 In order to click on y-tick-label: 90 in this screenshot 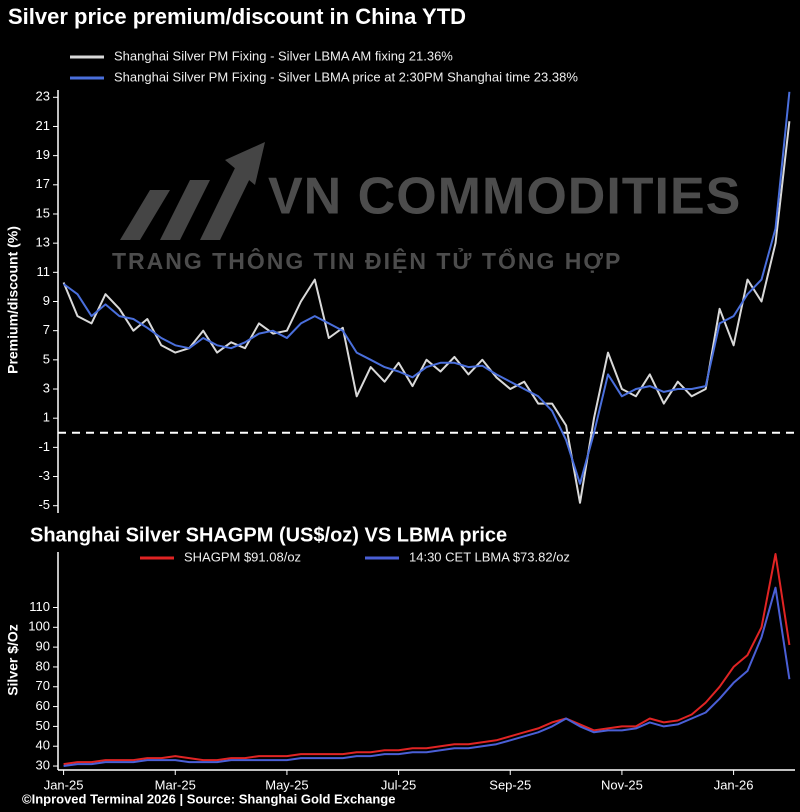, I will do `click(43, 646)`.